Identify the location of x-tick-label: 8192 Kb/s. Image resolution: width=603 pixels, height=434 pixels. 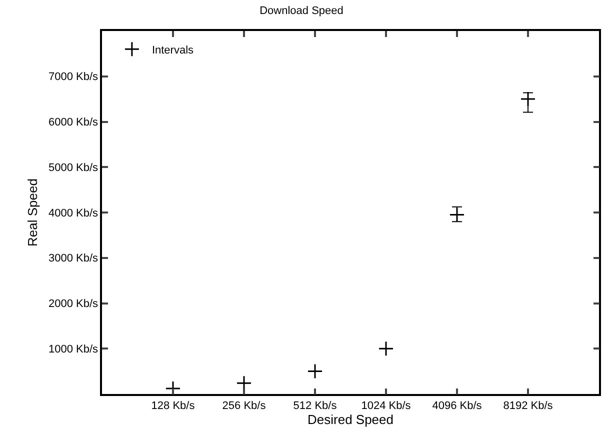
(528, 406).